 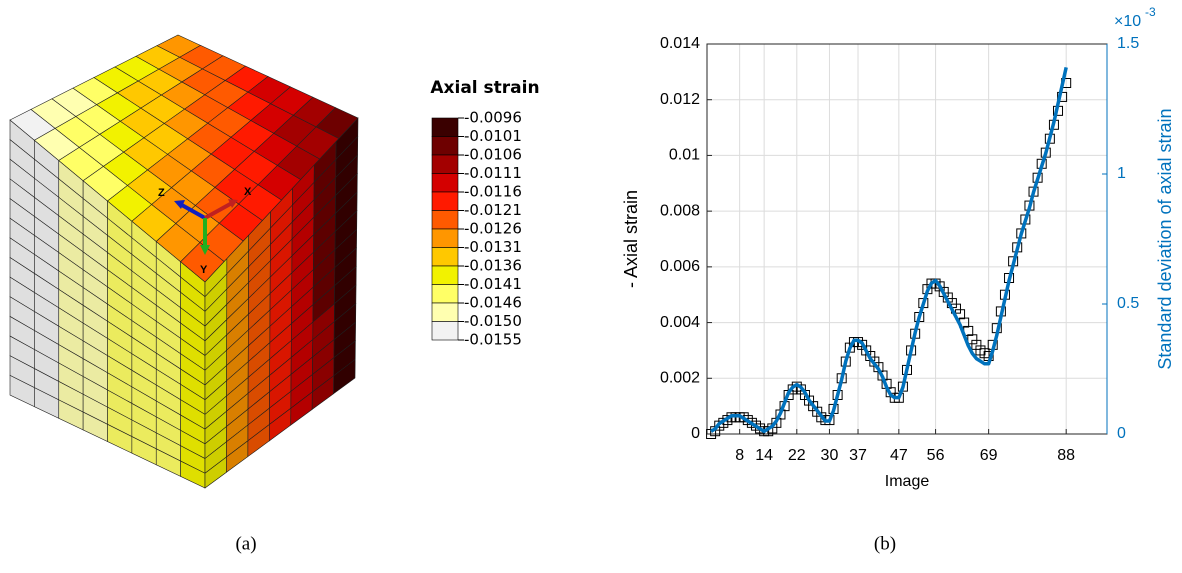 I want to click on y-axis-label: - Axial strain, so click(x=631, y=239).